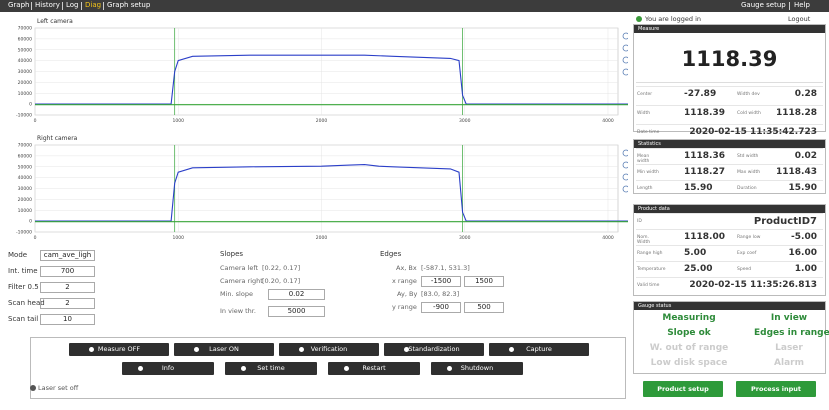  I want to click on field-label: Int. time, so click(23, 271).